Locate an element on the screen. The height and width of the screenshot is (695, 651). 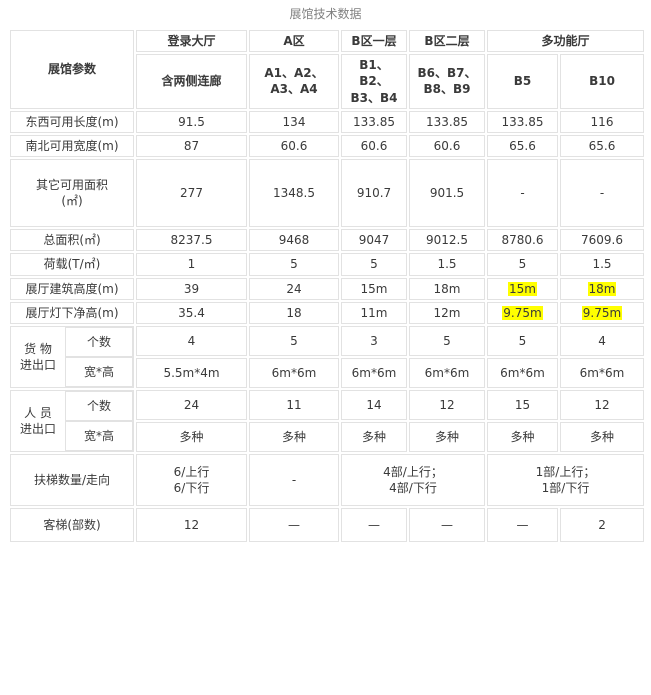
escalator-line2: 1部/下行 is located at coordinates (565, 487).